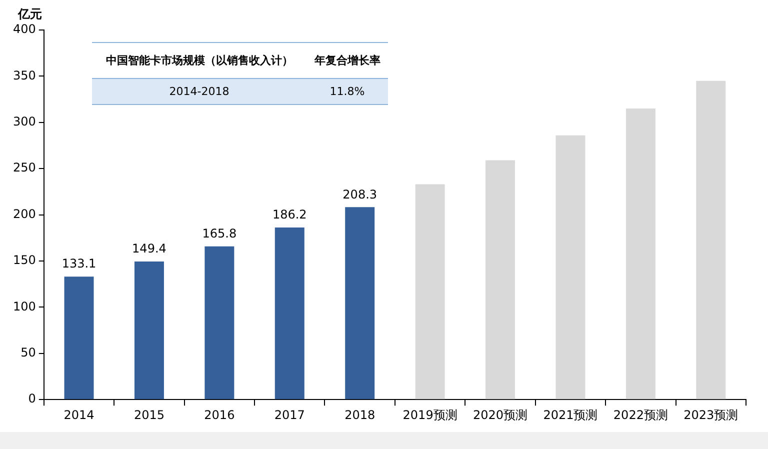 The image size is (768, 449). I want to click on annotation: 中国智能卡市场规模（以销售收入计）, so click(199, 60).